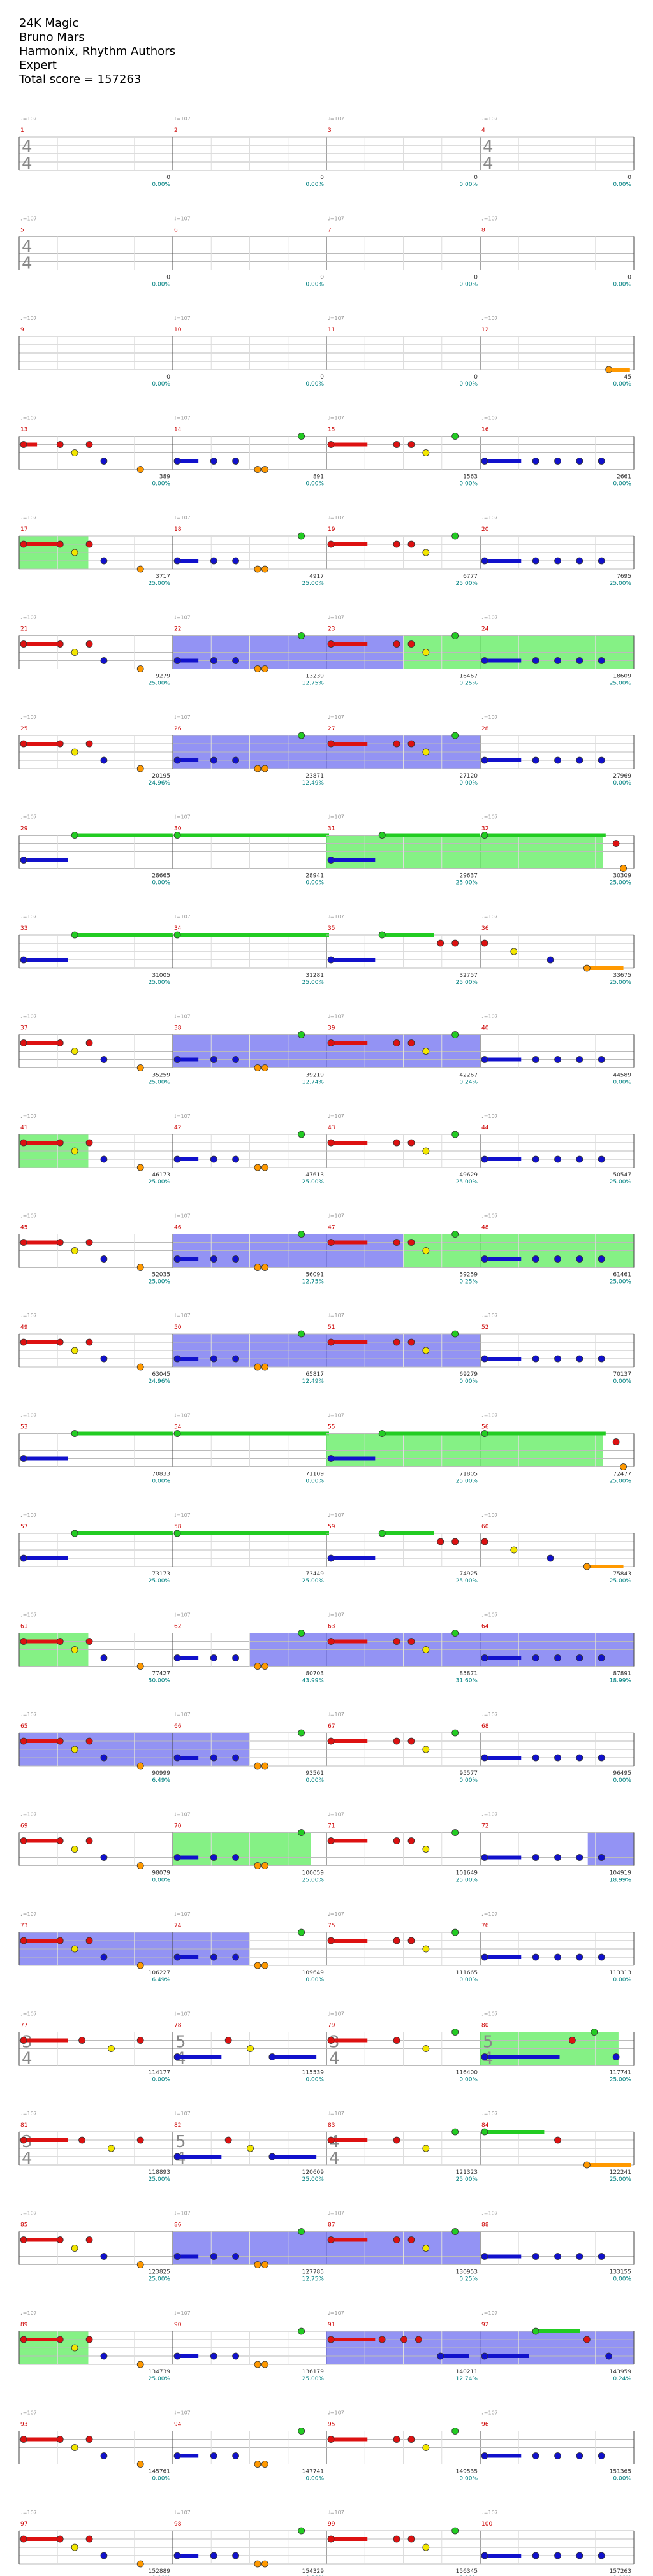  I want to click on measure-number: 17, so click(23, 529).